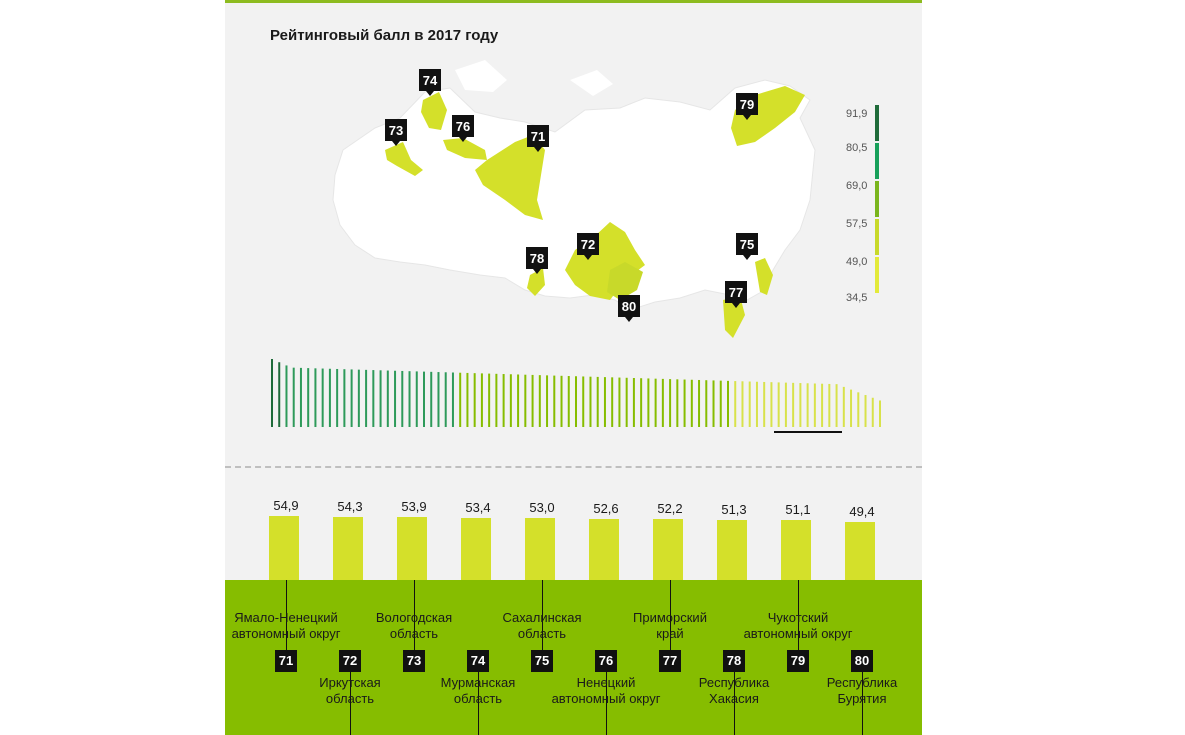 The width and height of the screenshot is (1185, 735). I want to click on rank-box-73: 73, so click(414, 661).